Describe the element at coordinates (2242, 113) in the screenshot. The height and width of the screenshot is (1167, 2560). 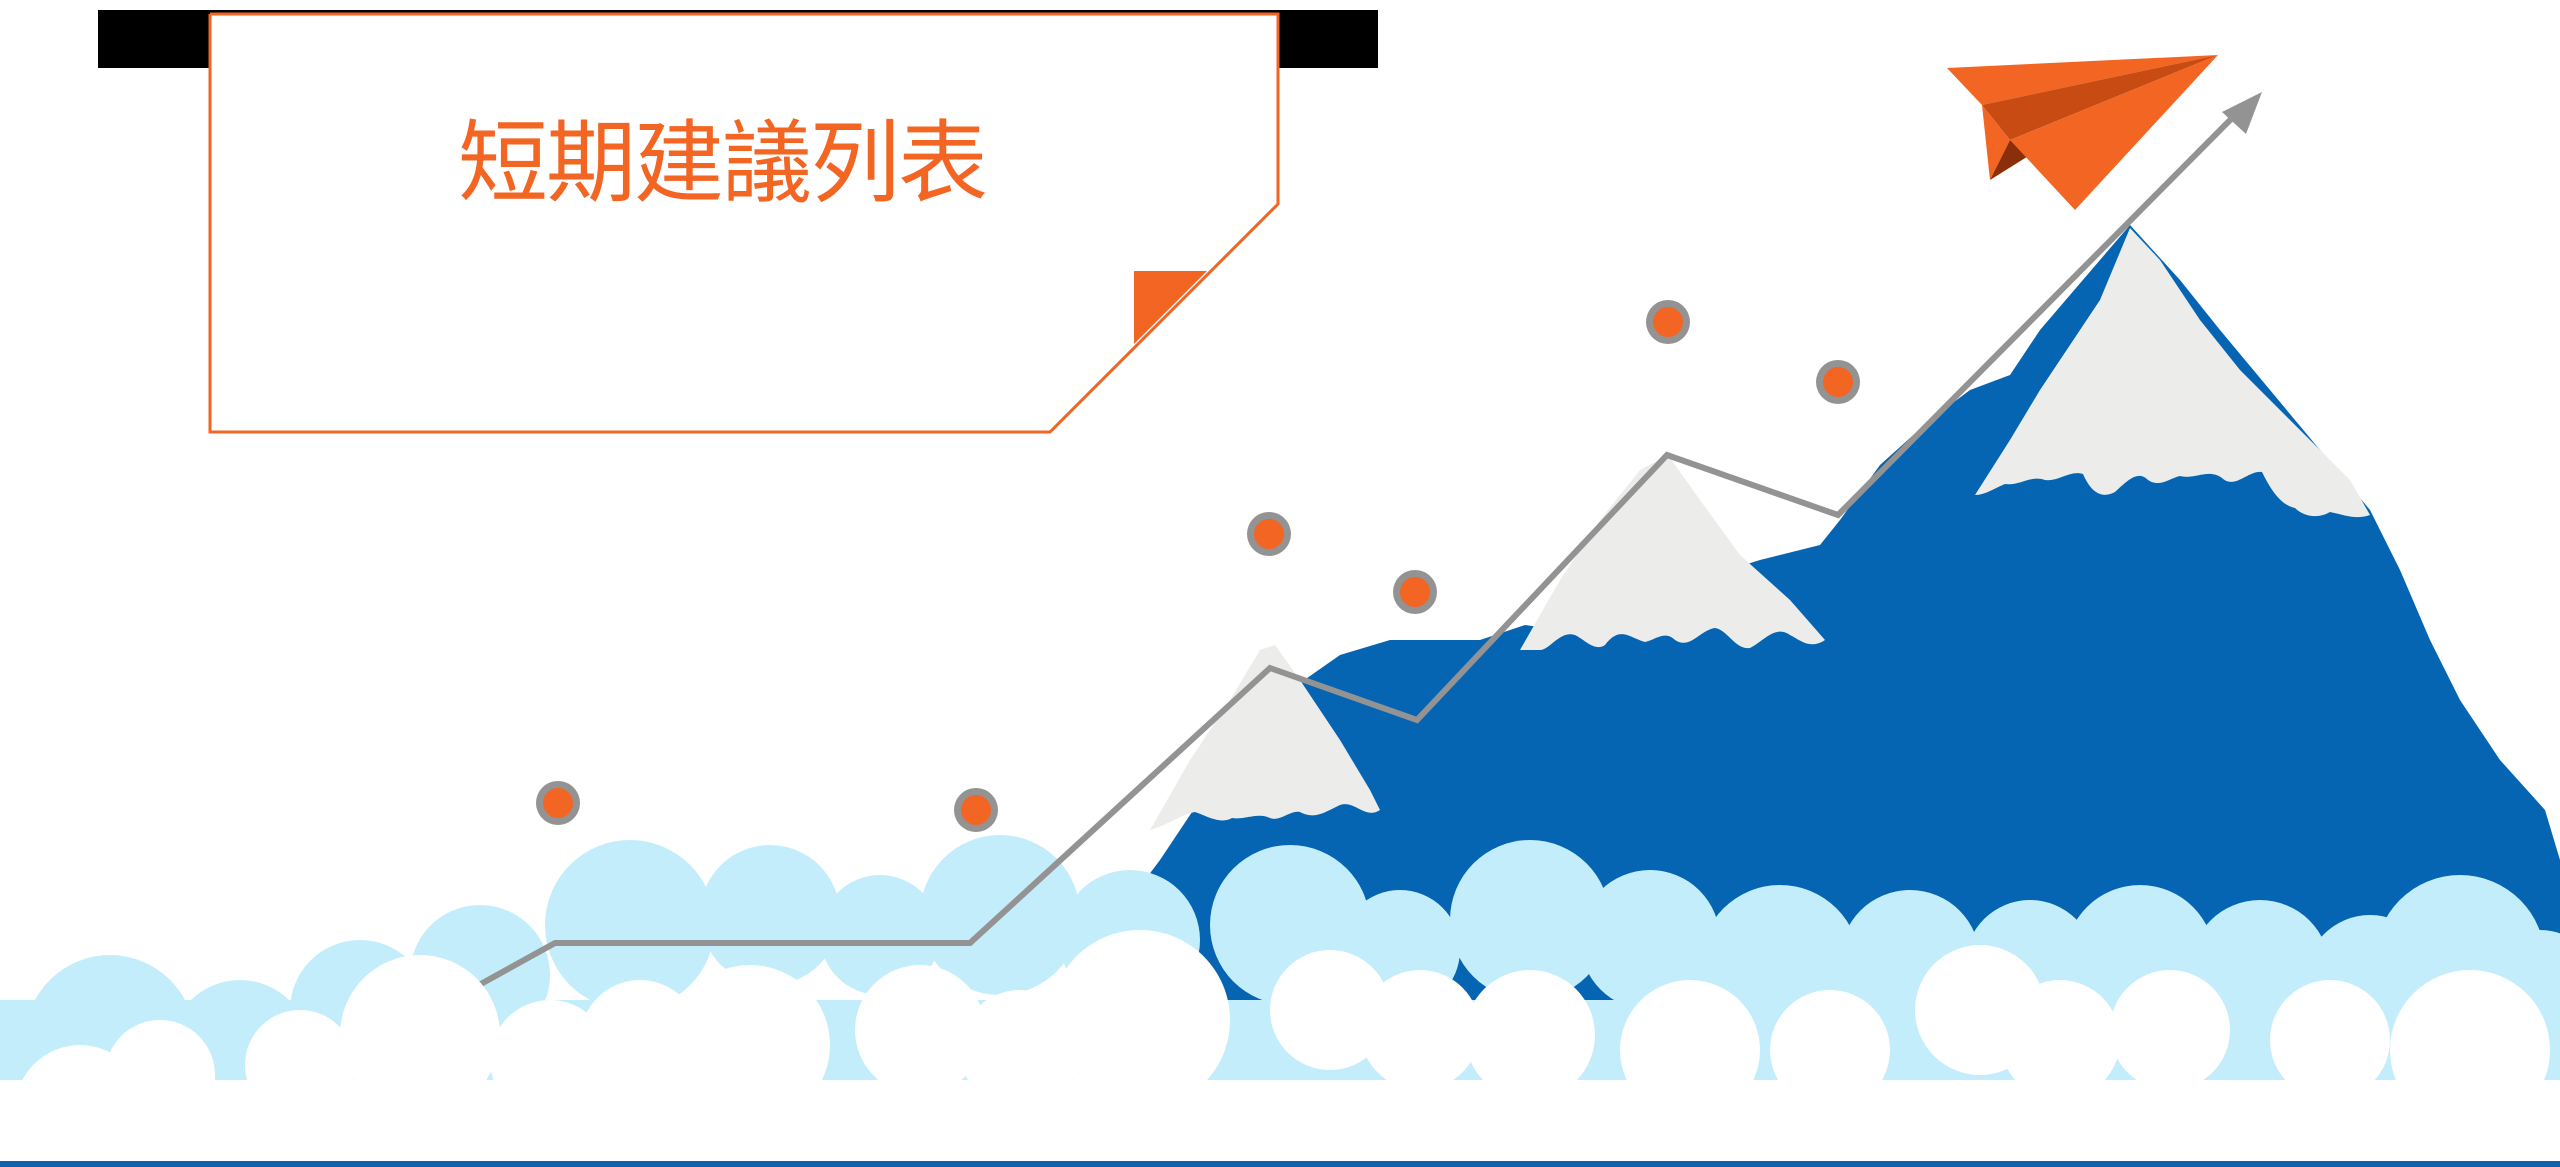
I see `arrow-icon` at that location.